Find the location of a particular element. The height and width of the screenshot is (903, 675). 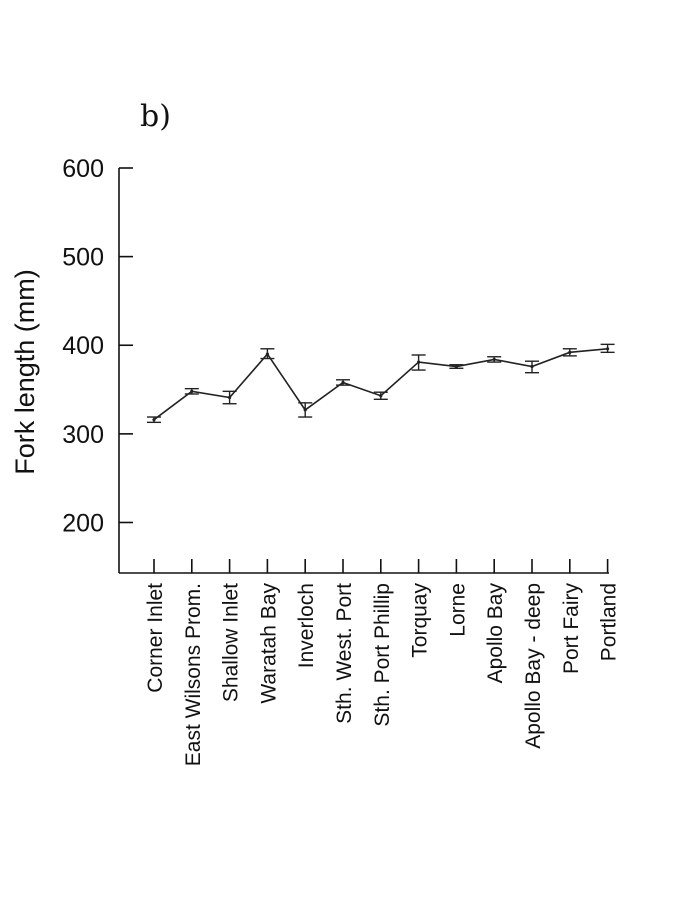

x-tick-label: Port Fairy is located at coordinates (571, 629).